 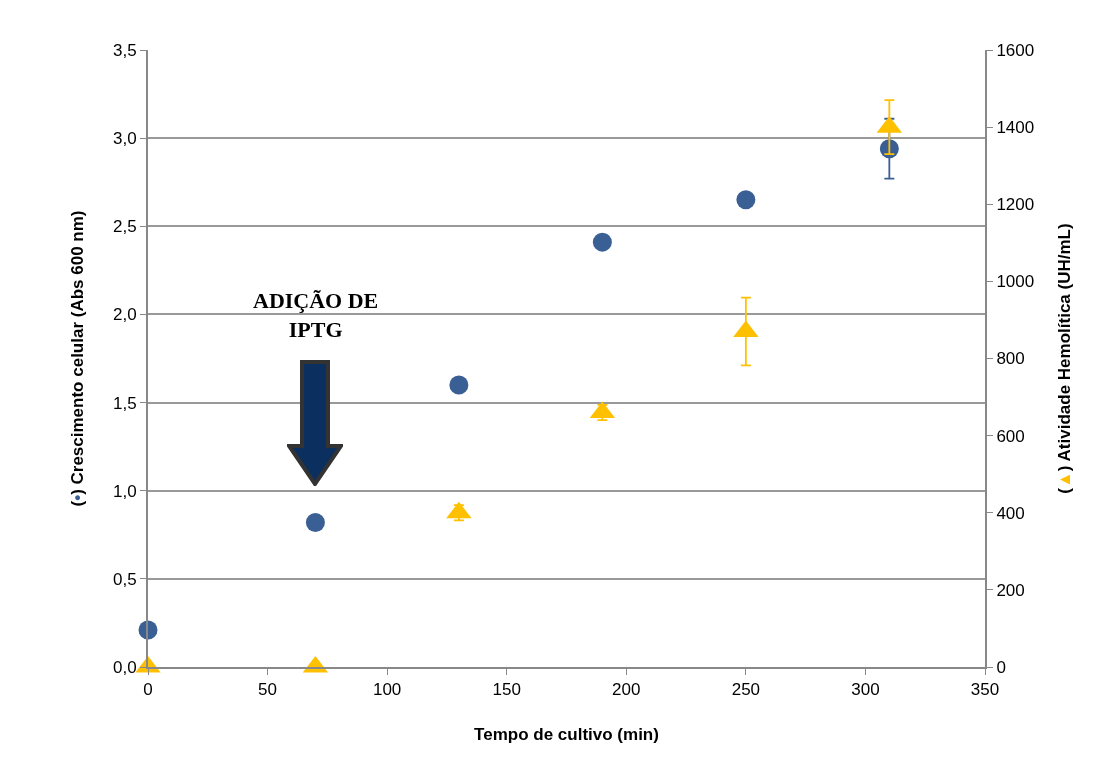 I want to click on y2-tick-label: 200, so click(x=1010, y=590).